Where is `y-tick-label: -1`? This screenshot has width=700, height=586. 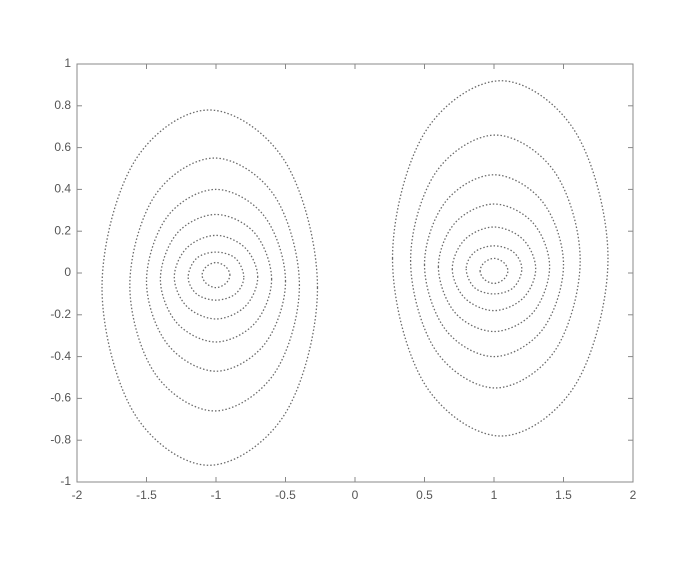
y-tick-label: -1 is located at coordinates (65, 481).